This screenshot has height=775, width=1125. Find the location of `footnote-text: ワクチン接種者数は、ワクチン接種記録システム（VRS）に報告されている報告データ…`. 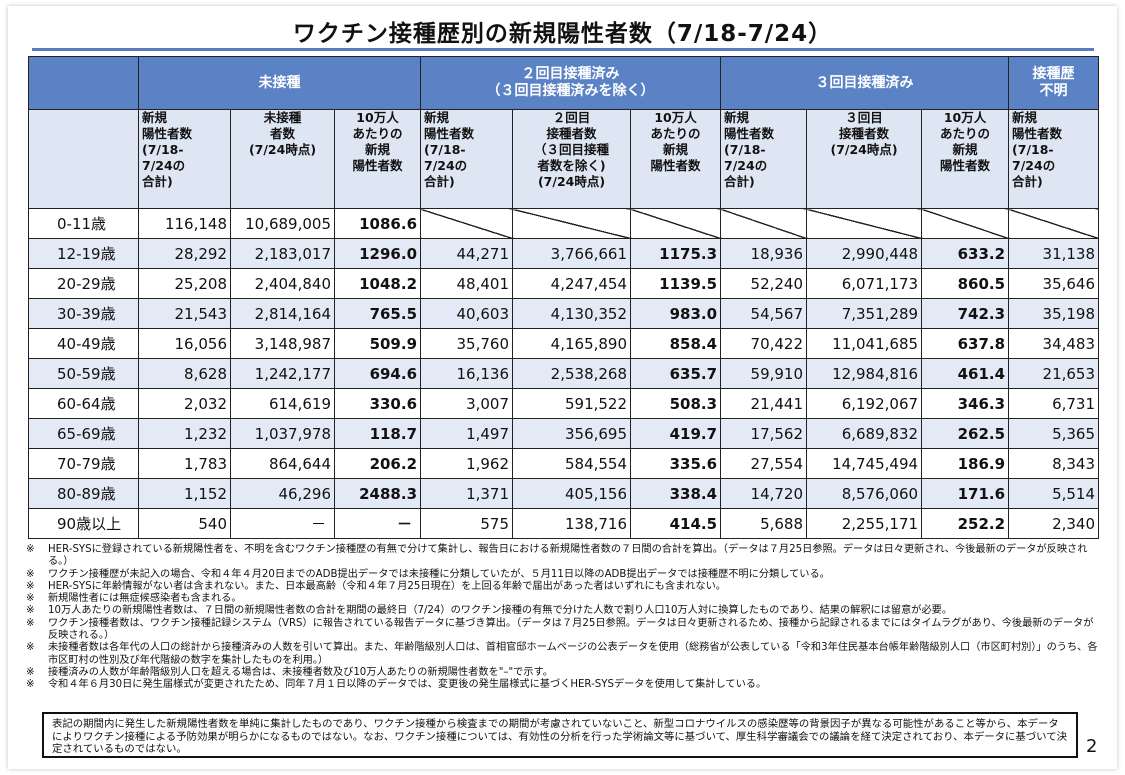

footnote-text: ワクチン接種者数は、ワクチン接種記録システム（VRS）に報告されている報告データ… is located at coordinates (571, 629).